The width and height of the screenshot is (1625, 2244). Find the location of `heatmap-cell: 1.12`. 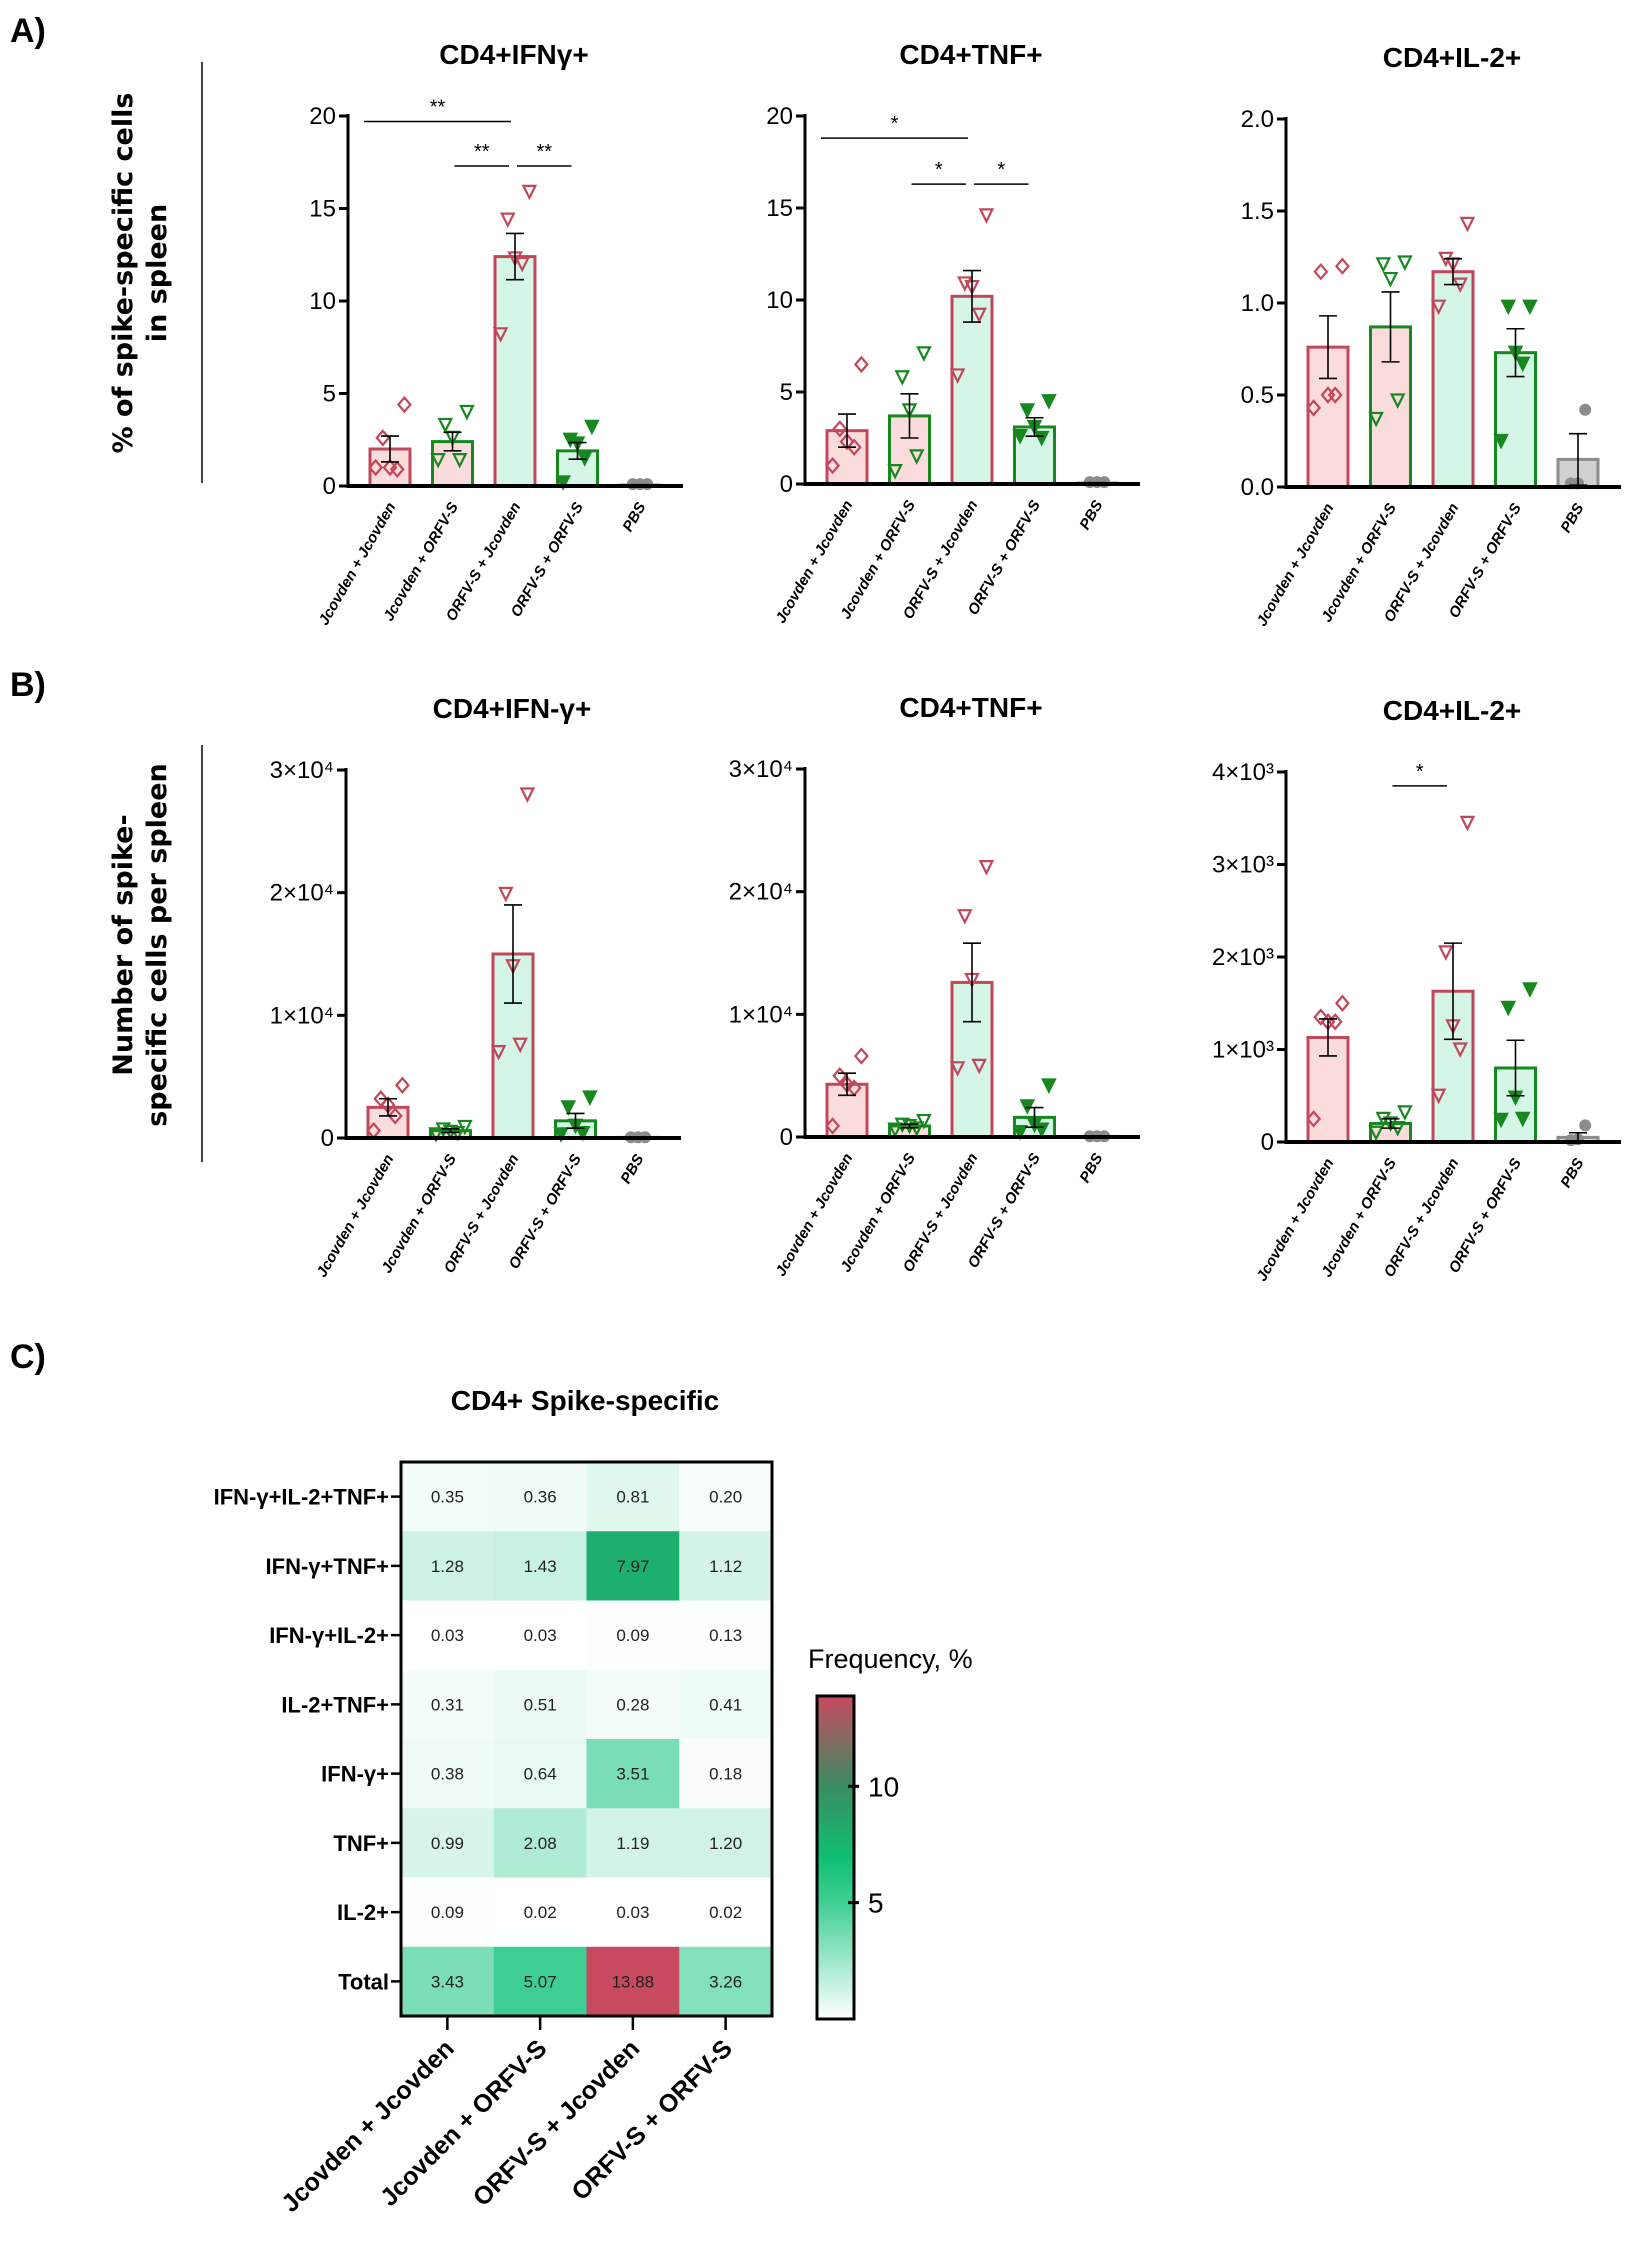

heatmap-cell: 1.12 is located at coordinates (726, 1566).